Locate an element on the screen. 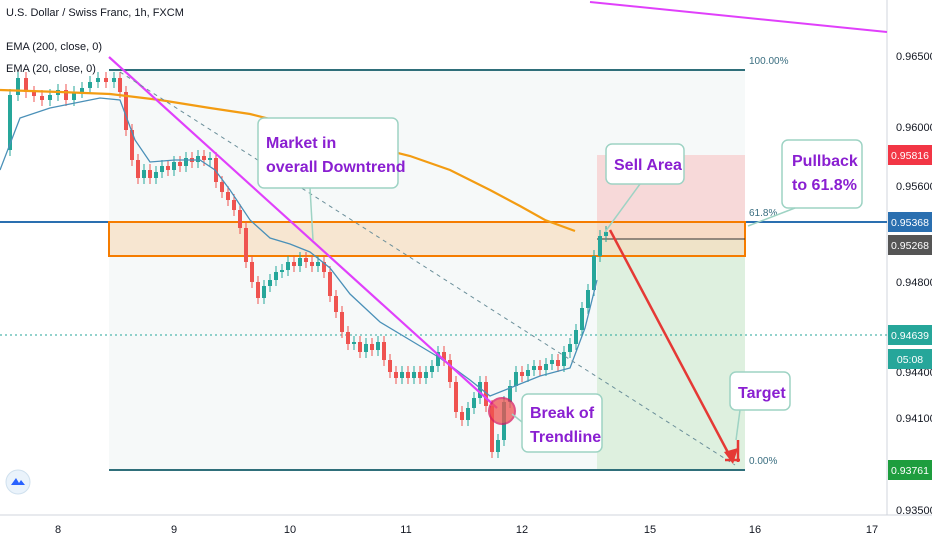 Image resolution: width=932 pixels, height=550 pixels. price-tag-label: 0.93761 is located at coordinates (910, 471).